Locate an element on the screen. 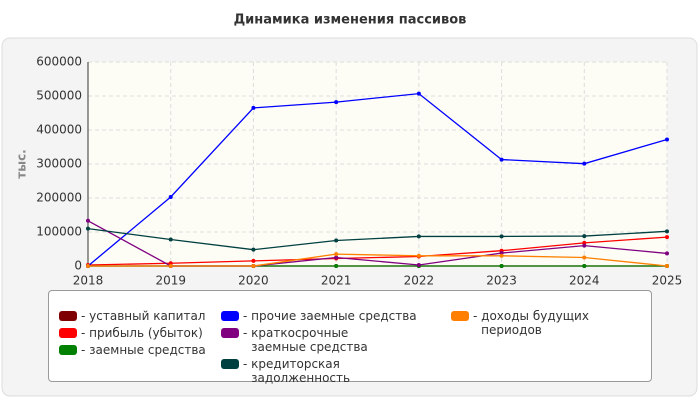  legend-item: - прибыль (убыток) is located at coordinates (134, 333).